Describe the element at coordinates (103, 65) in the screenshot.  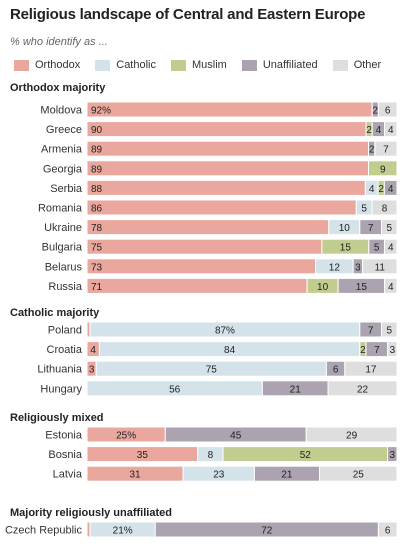
I see `legend-swatch-catholic` at that location.